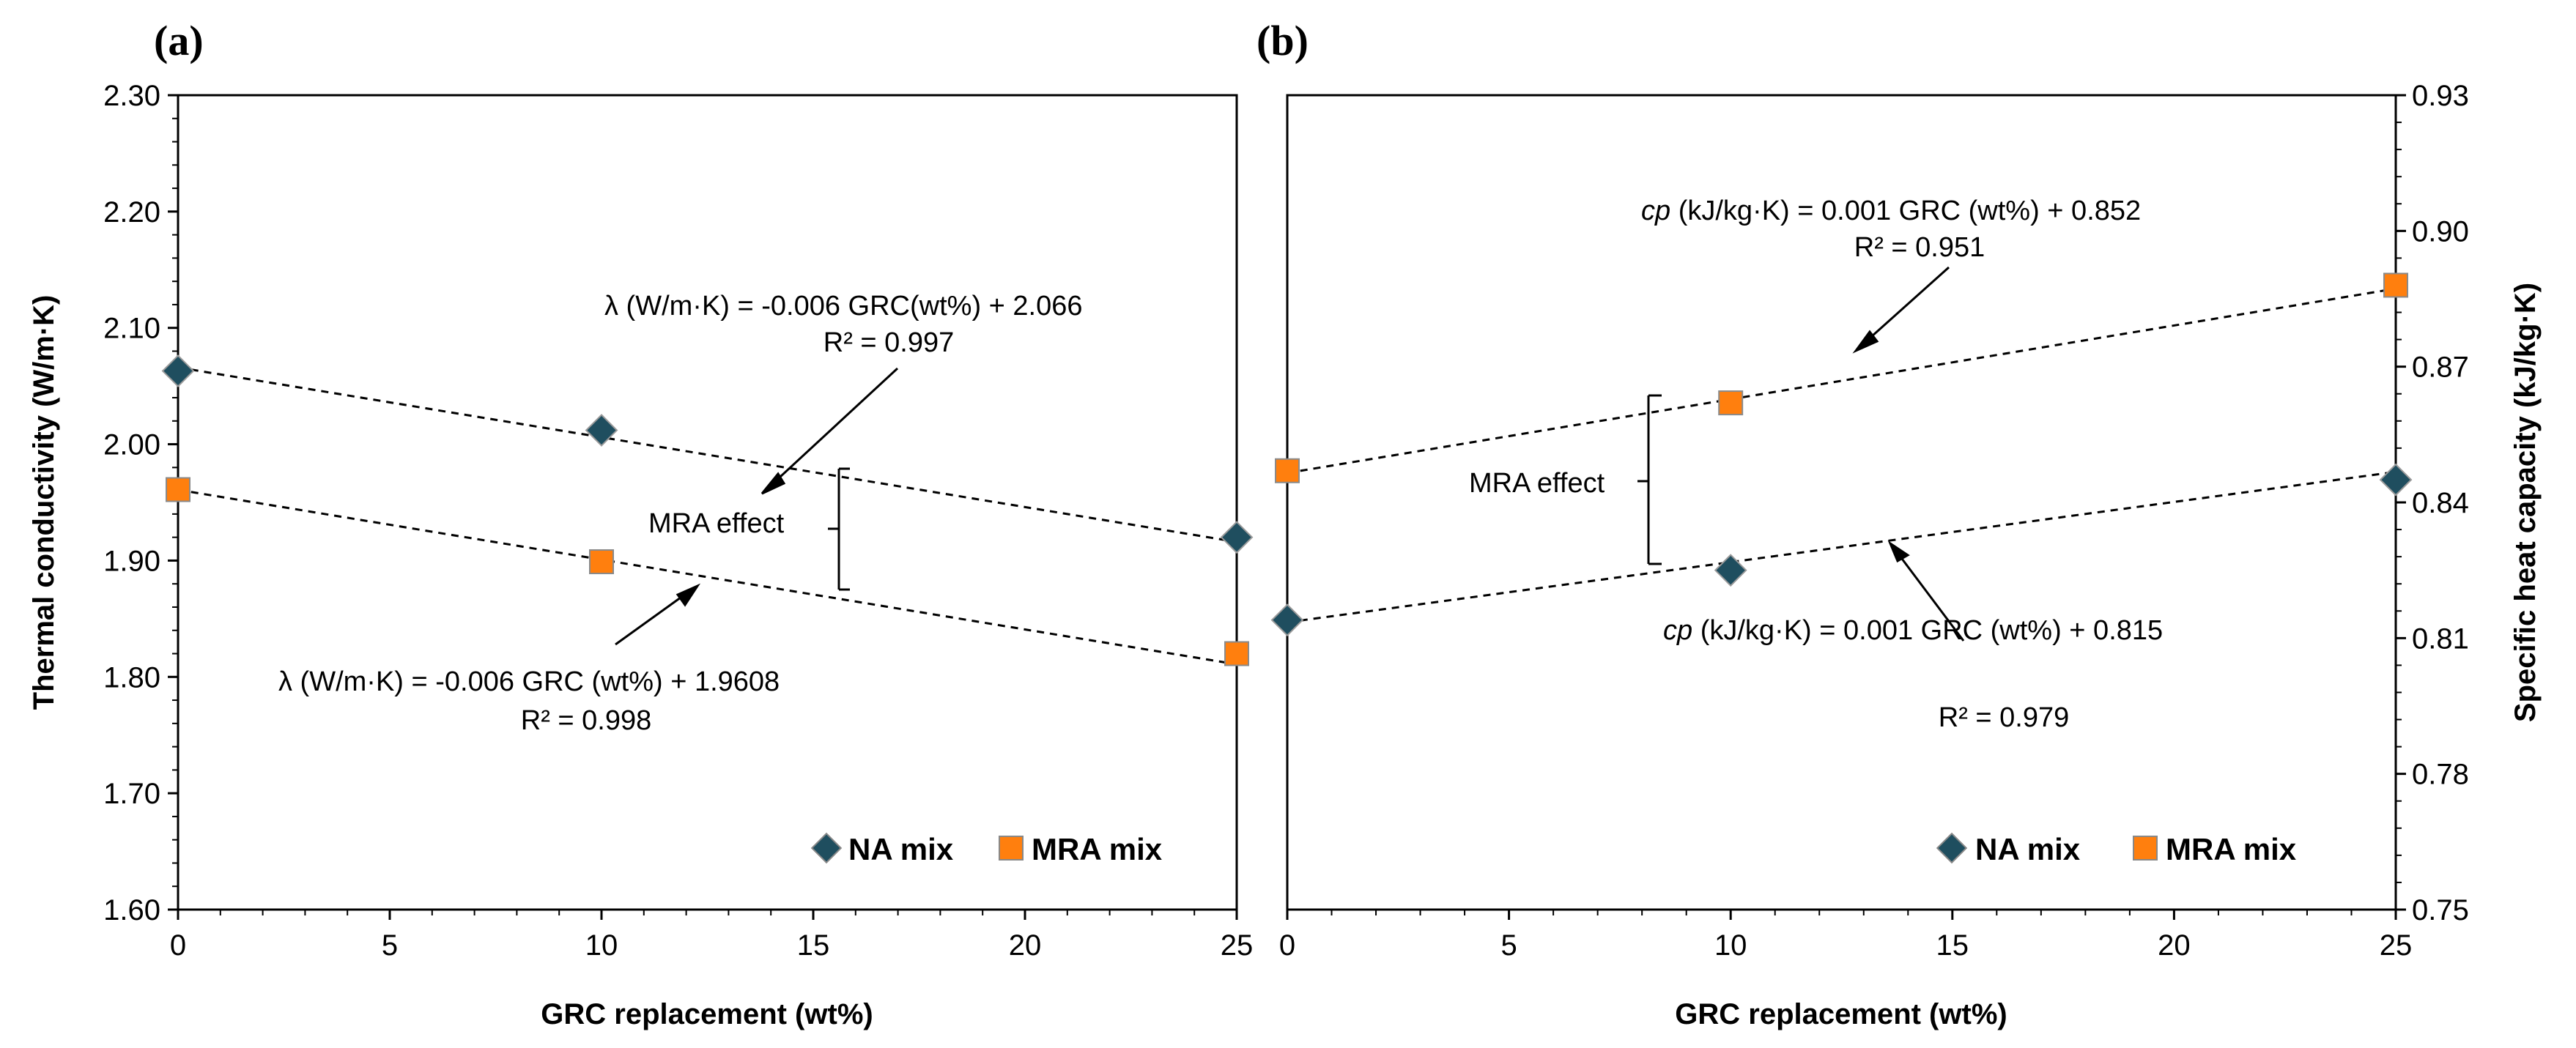 Image resolution: width=2576 pixels, height=1048 pixels. I want to click on panel-b-trendlines, so click(1842, 455).